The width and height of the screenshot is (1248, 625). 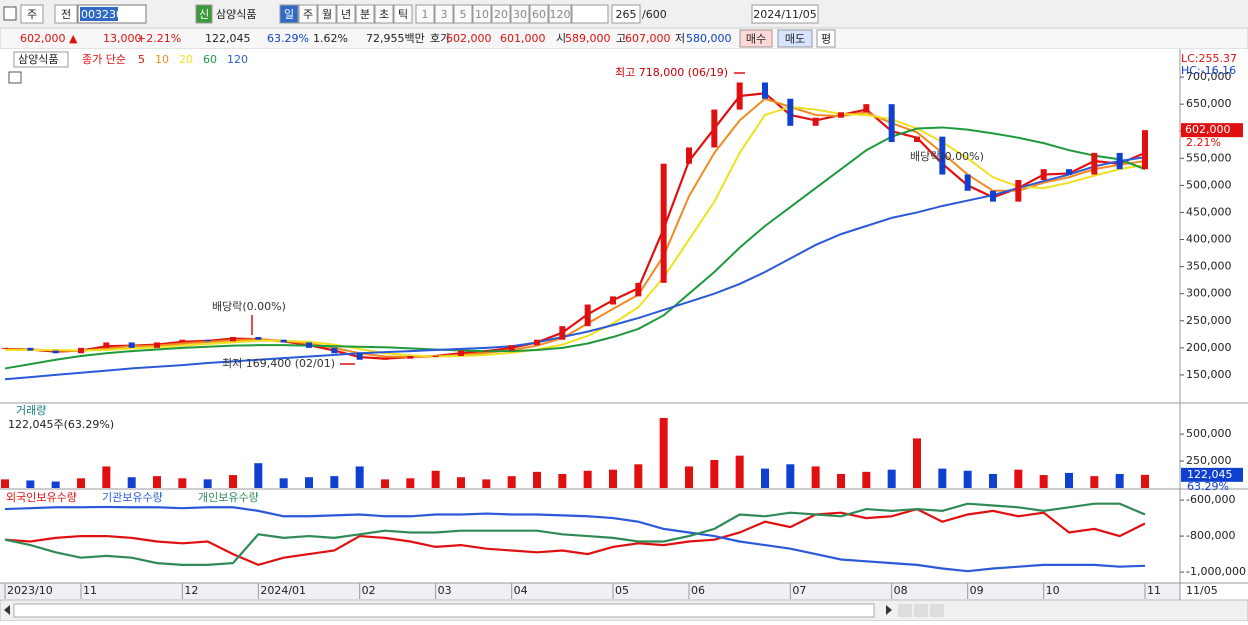 I want to click on quote-rate: +2.21%, so click(x=159, y=38).